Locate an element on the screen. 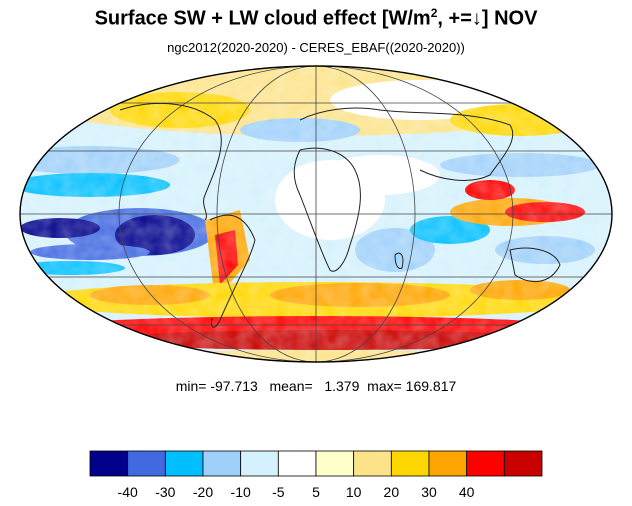  colorbar-tick-label: 30 is located at coordinates (429, 492).